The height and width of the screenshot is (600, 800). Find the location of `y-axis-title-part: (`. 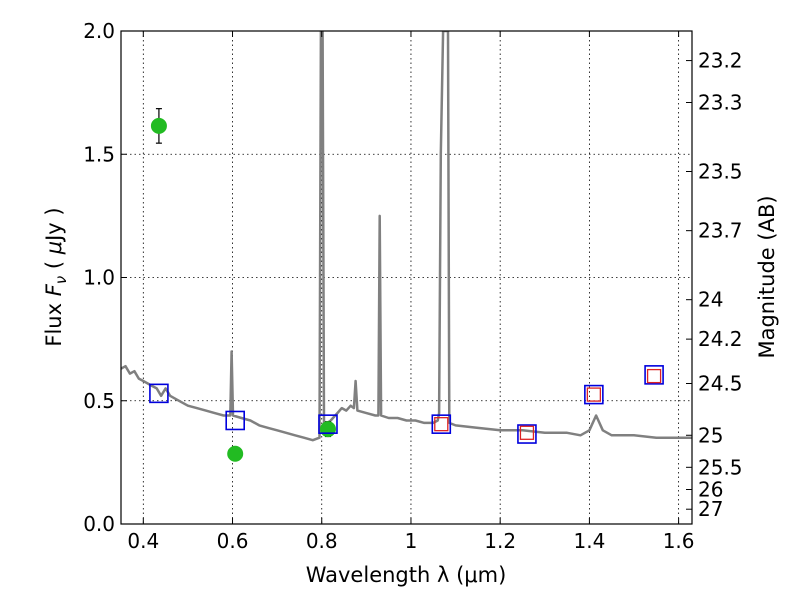

y-axis-title-part: ( is located at coordinates (54, 265).